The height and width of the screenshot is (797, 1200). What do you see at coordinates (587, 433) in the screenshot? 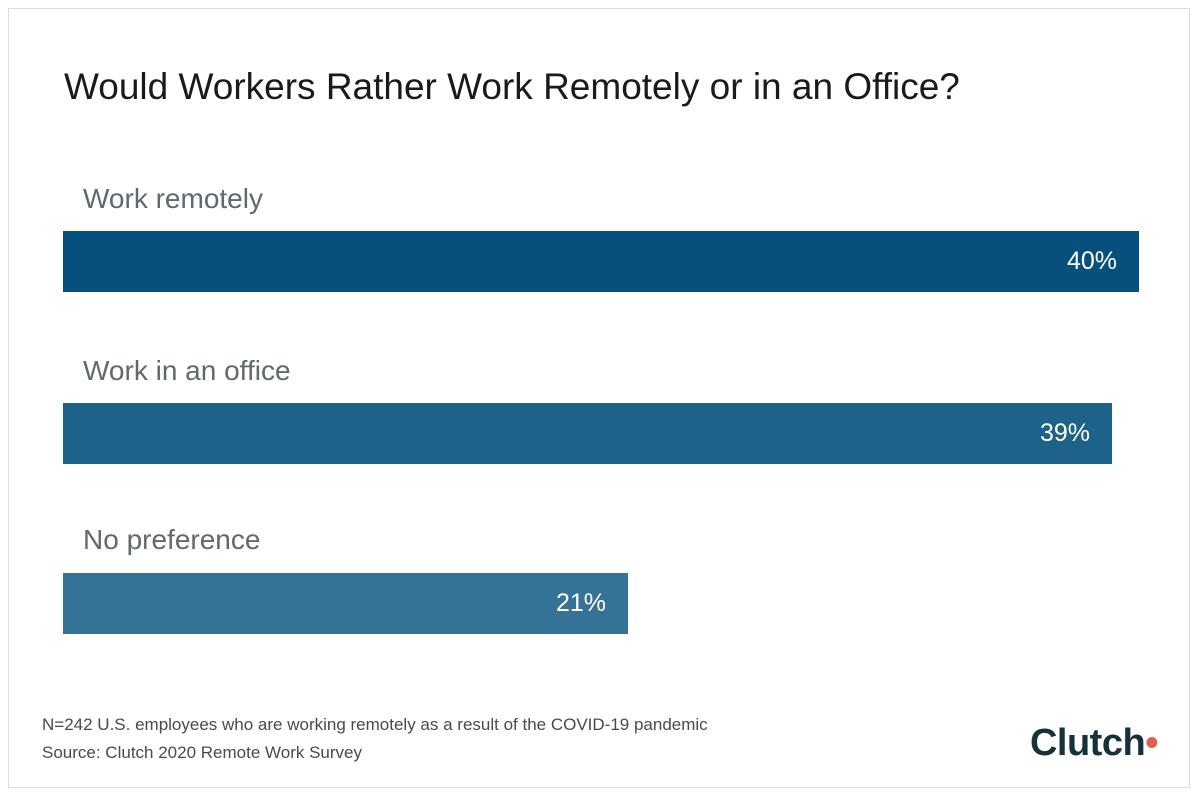
I see `bar: 39%` at bounding box center [587, 433].